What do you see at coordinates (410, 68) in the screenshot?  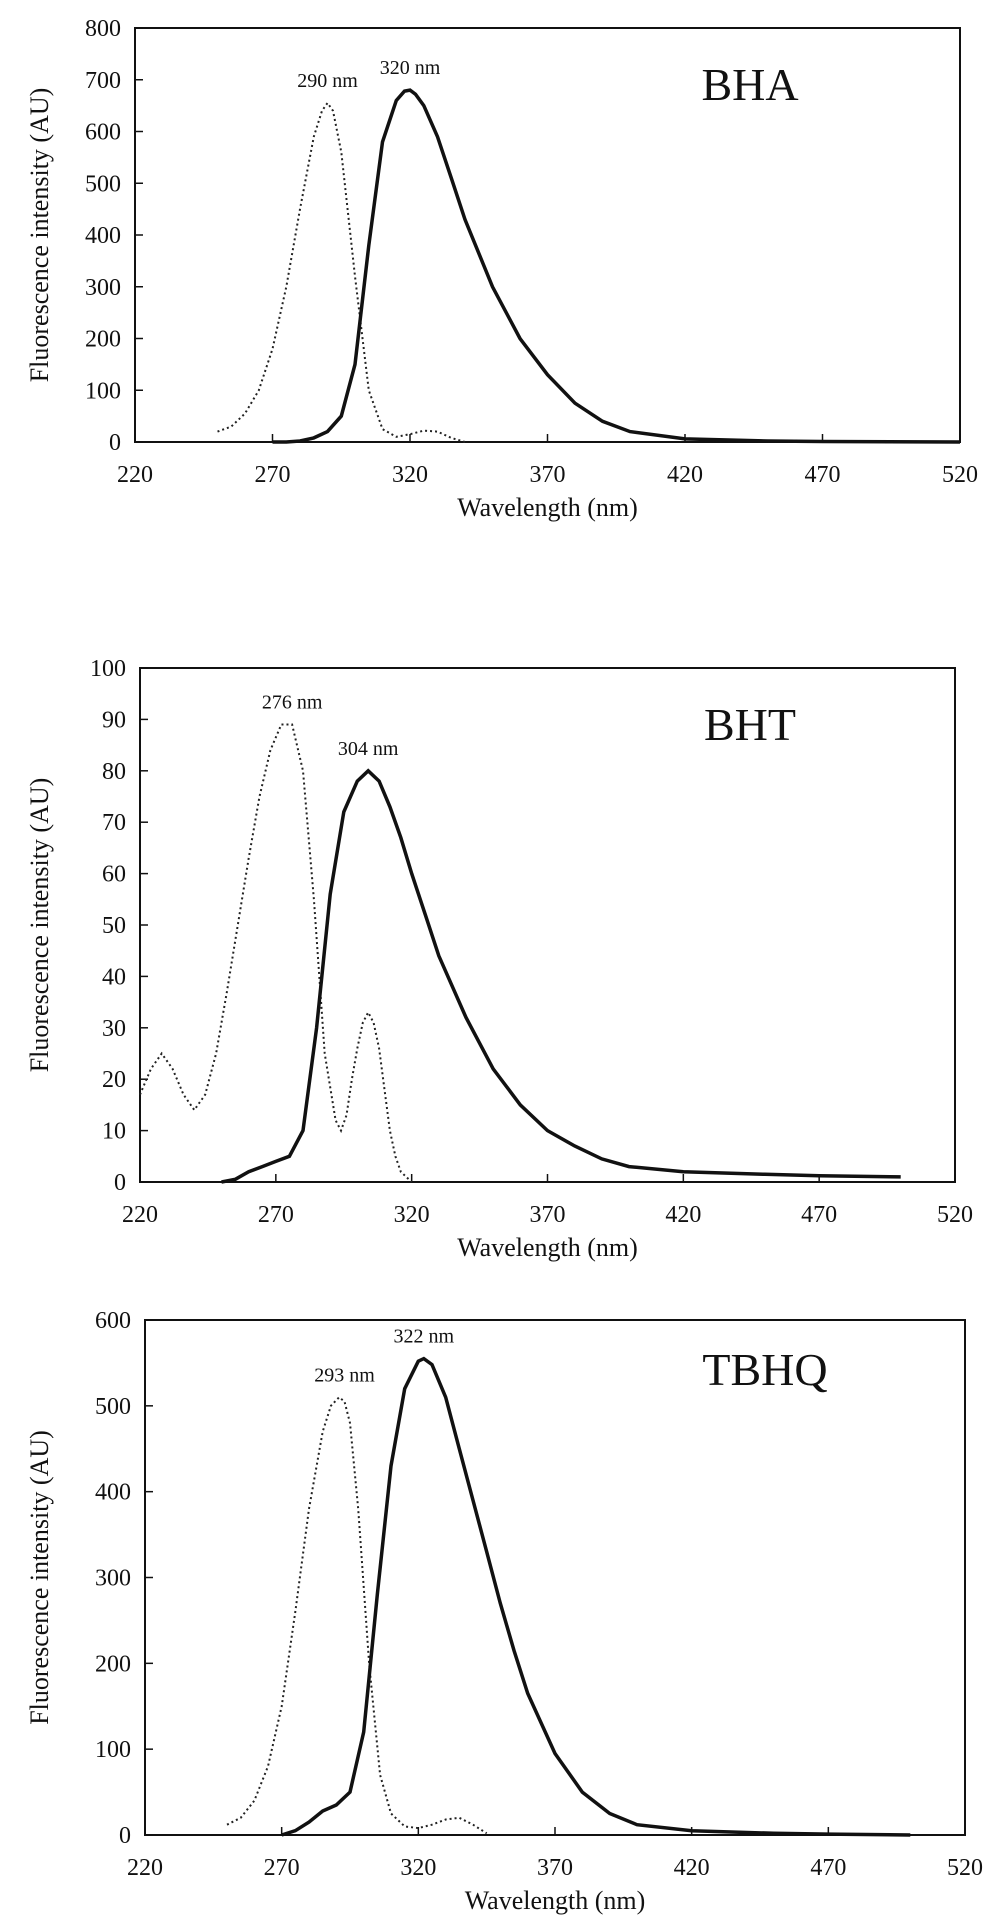 I see `peak-label: 320 nm` at bounding box center [410, 68].